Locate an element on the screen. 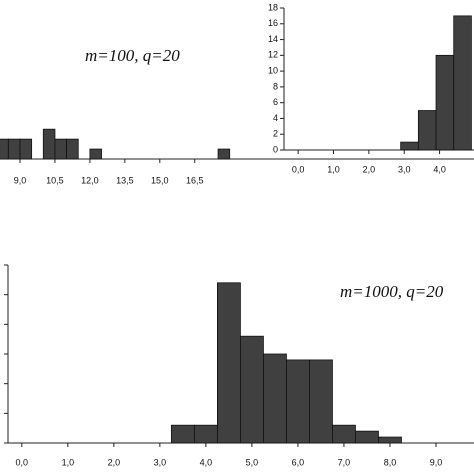 The image size is (474, 474). annotation: m=1000, q=20 is located at coordinates (392, 291).